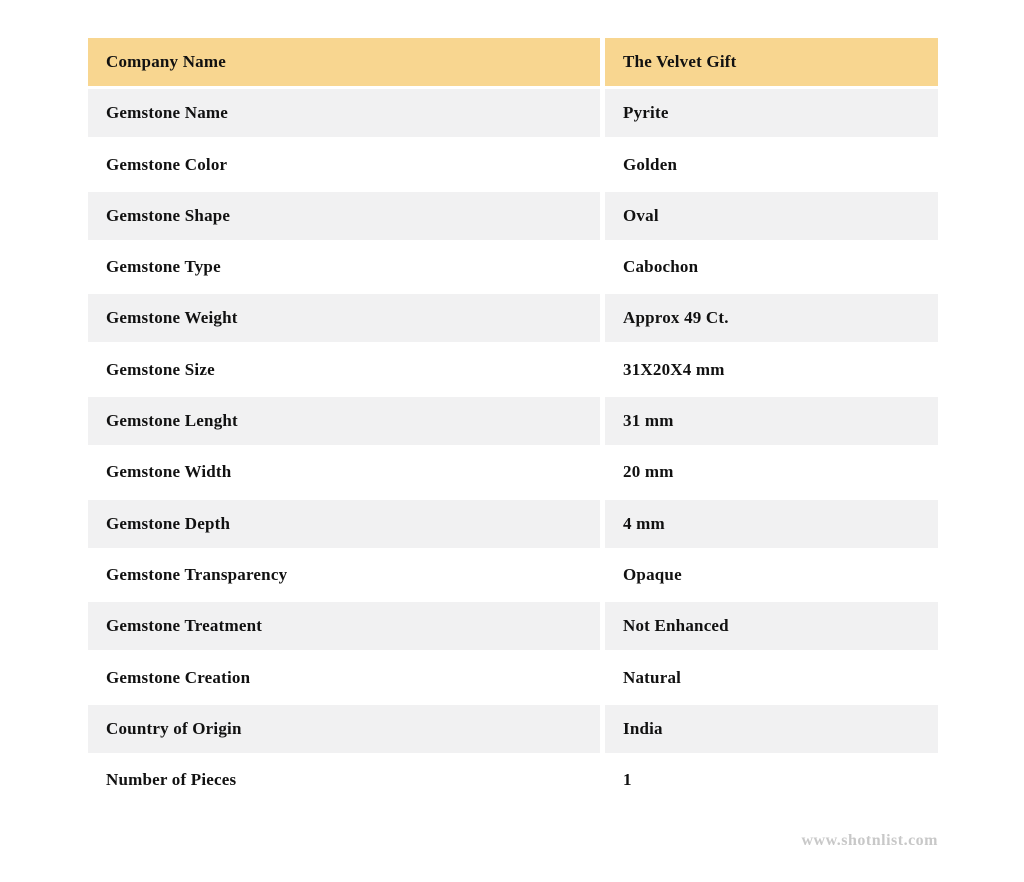 Image resolution: width=1024 pixels, height=882 pixels. What do you see at coordinates (344, 421) in the screenshot?
I see `row-label: Gemstone Lenght` at bounding box center [344, 421].